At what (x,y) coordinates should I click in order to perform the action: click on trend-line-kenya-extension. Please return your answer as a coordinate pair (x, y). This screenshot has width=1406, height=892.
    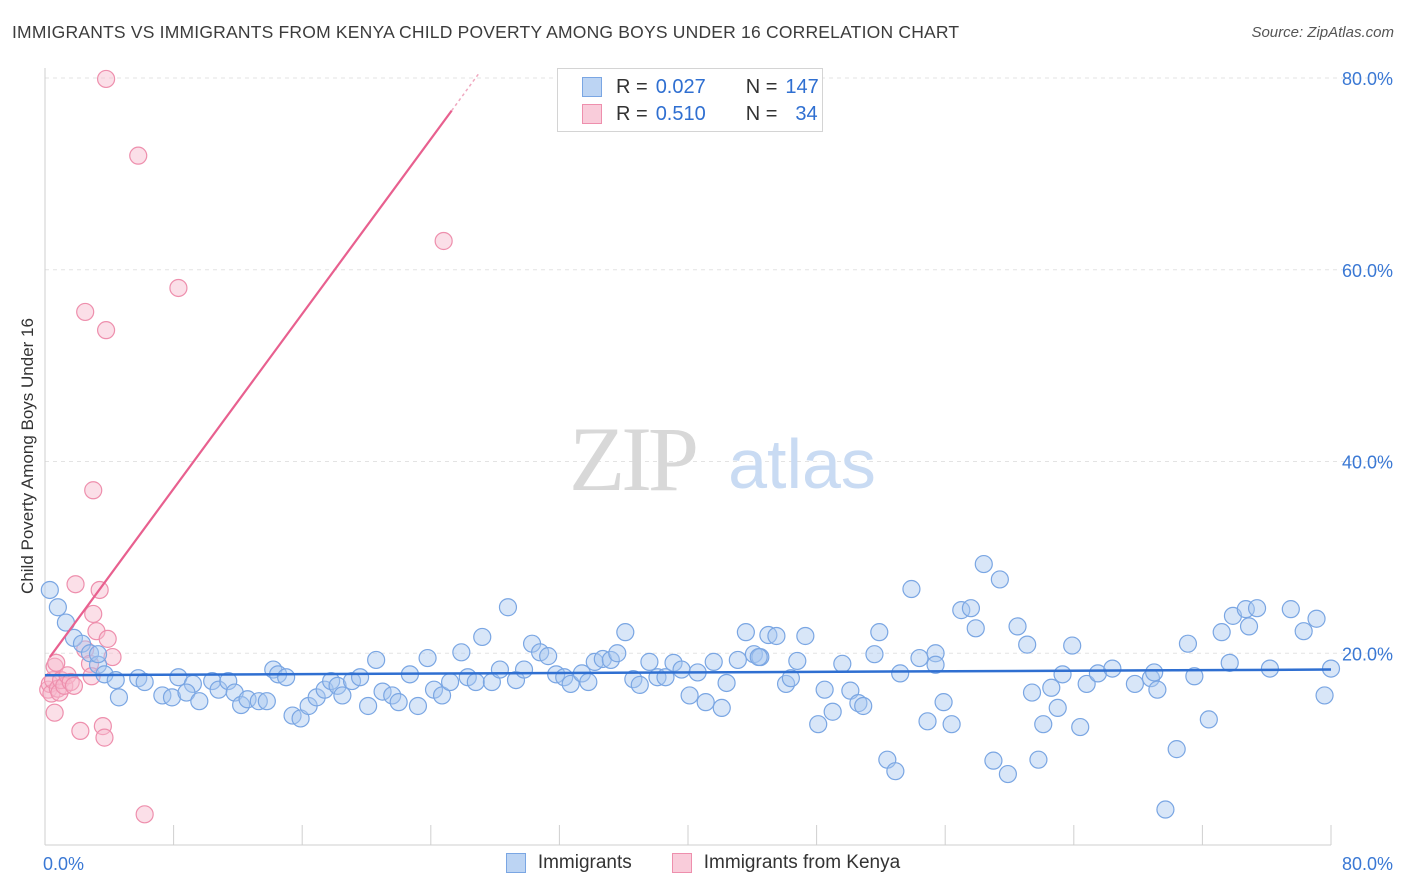
    Looking at the image, I should click on (465, 92).